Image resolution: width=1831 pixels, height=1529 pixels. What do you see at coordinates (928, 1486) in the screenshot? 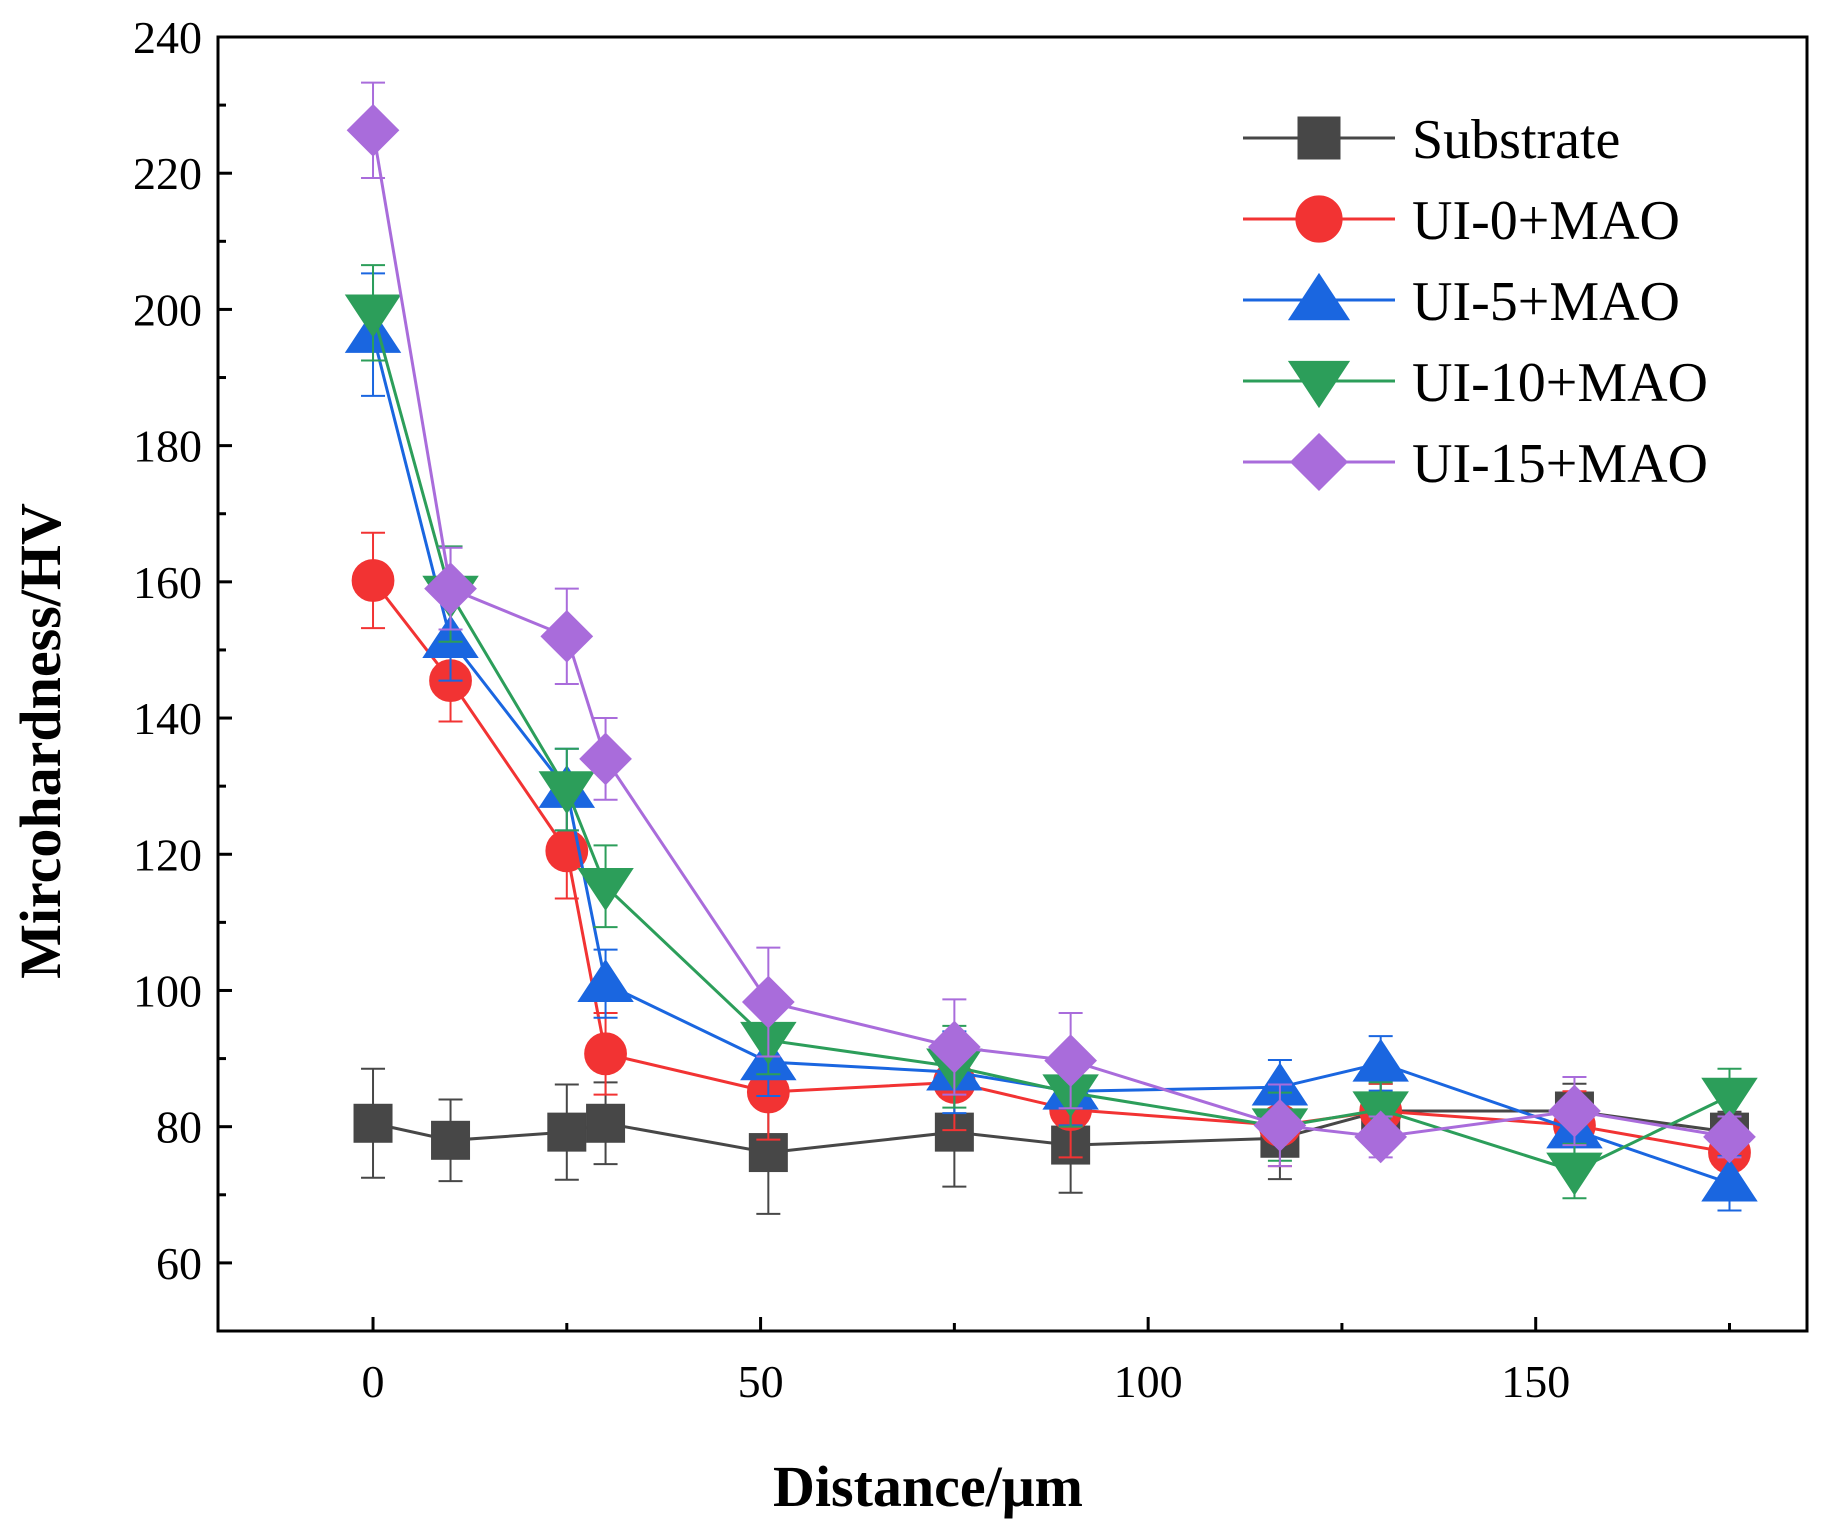
I see `x-axis-title: Distance/μm` at bounding box center [928, 1486].